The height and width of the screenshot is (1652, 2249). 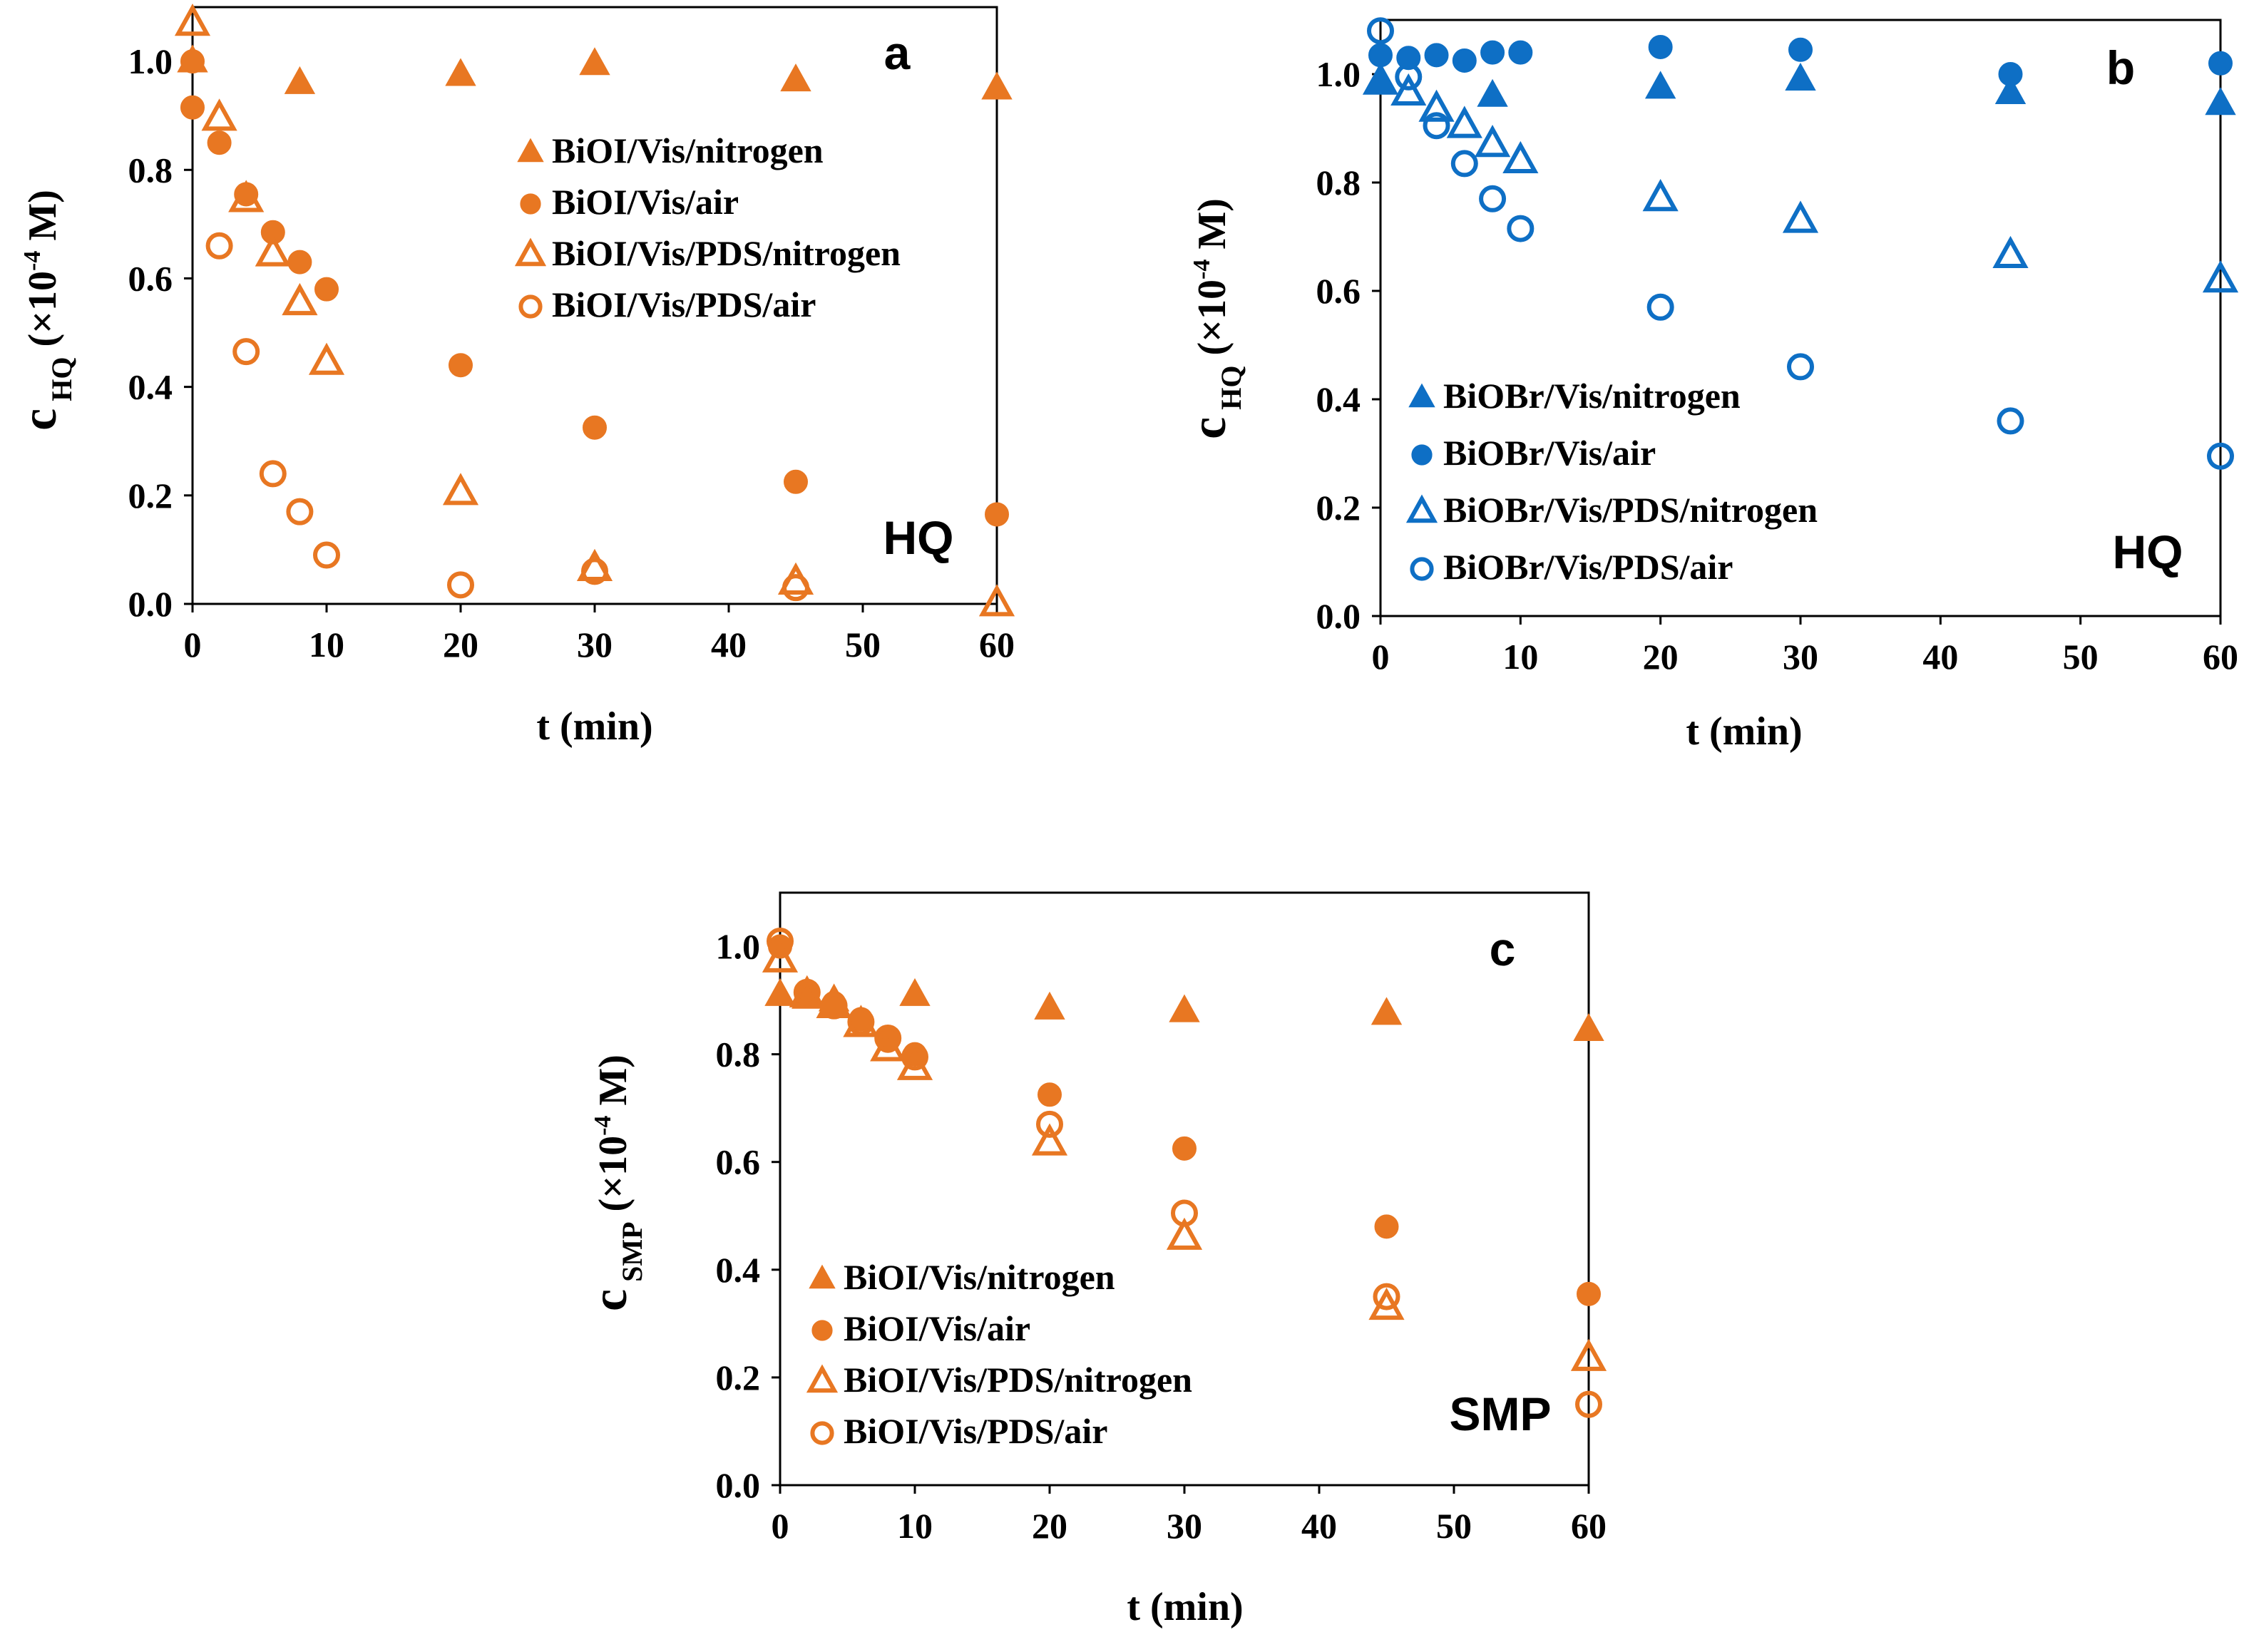 I want to click on compound-label: SMP, so click(x=1500, y=1413).